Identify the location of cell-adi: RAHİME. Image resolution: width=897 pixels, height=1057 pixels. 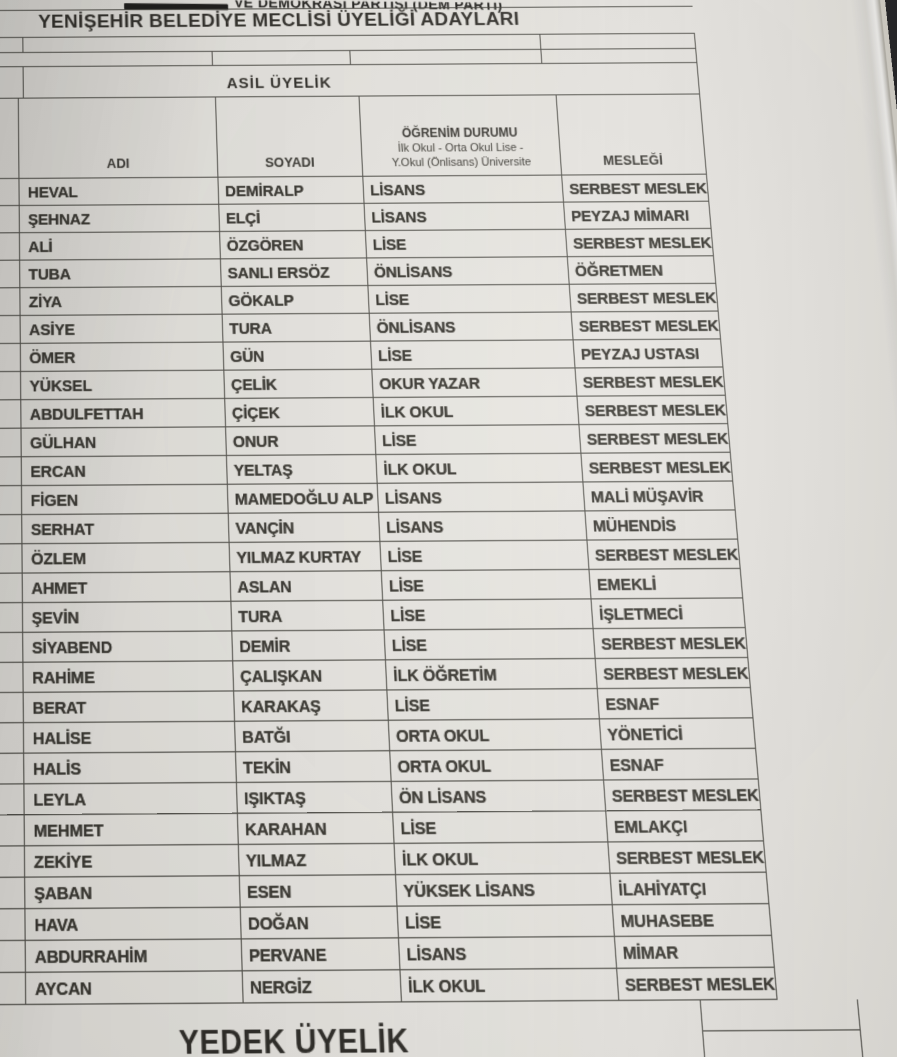
(129, 676).